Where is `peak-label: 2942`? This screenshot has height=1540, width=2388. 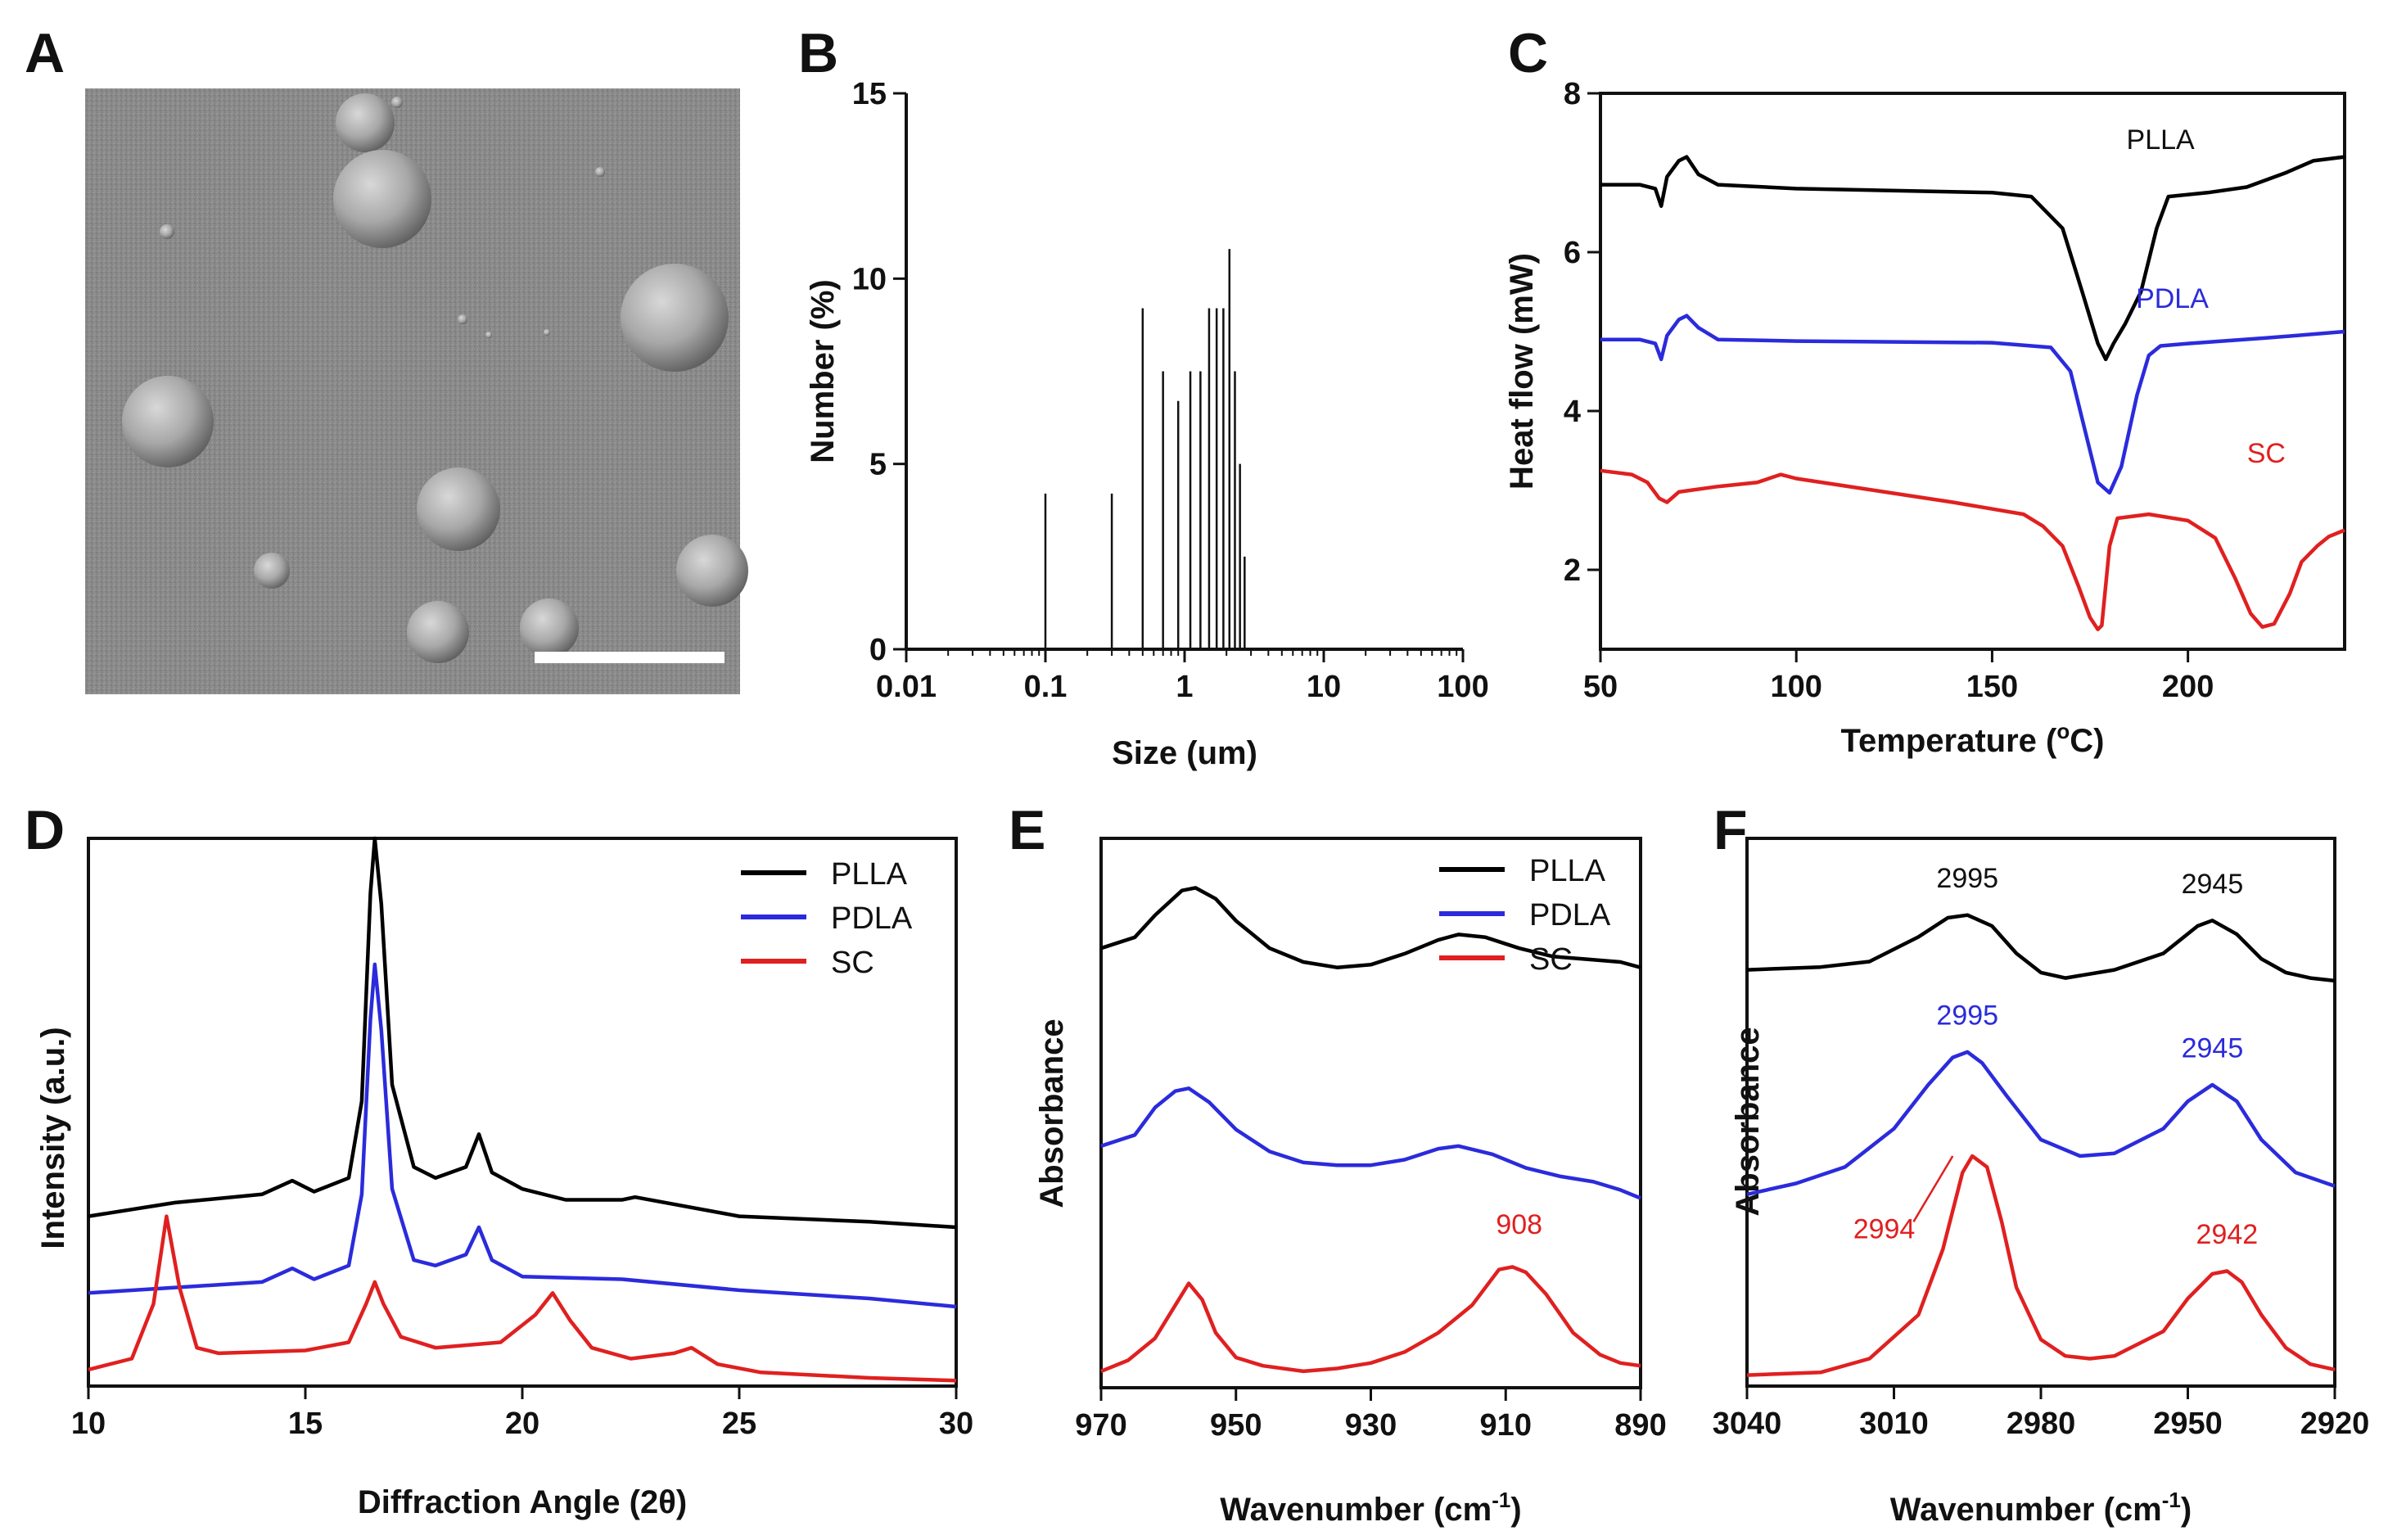
peak-label: 2942 is located at coordinates (2227, 1234).